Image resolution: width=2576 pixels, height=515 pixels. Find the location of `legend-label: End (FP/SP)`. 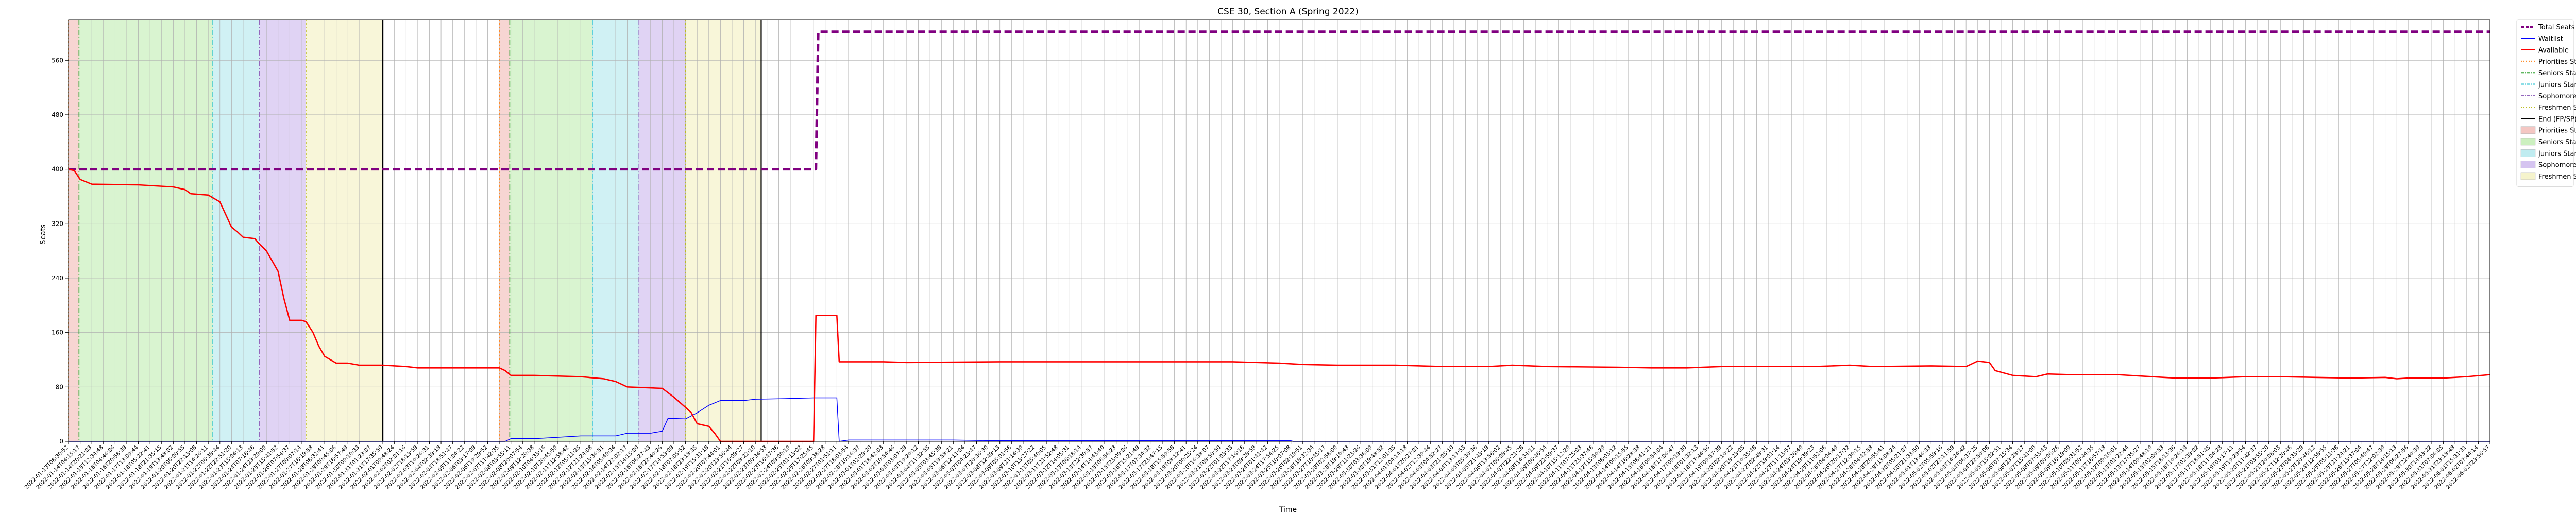

legend-label: End (FP/SP) is located at coordinates (2557, 119).